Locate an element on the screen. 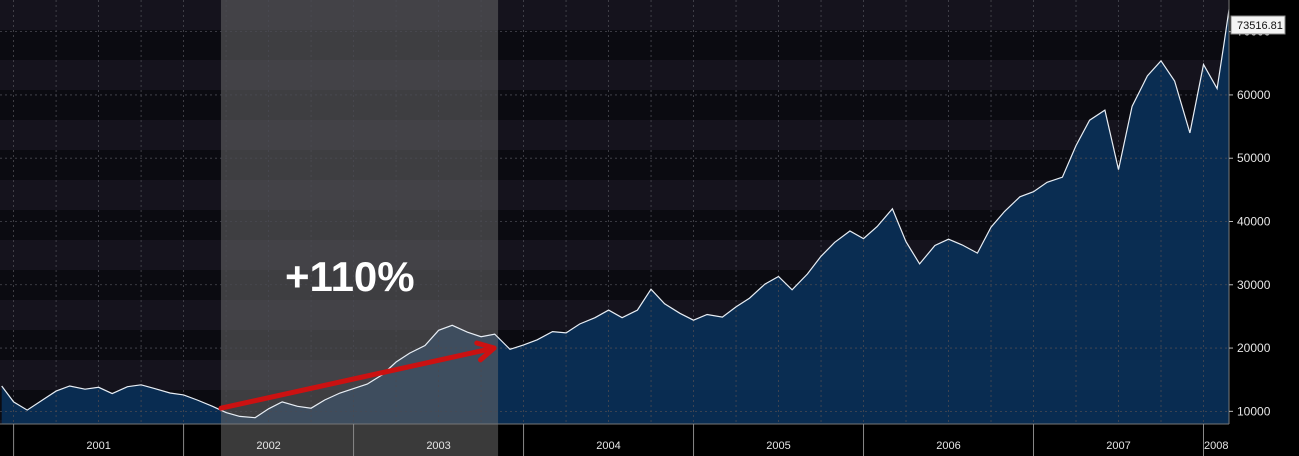  last-value-flag: 73516.81 is located at coordinates (1258, 25).